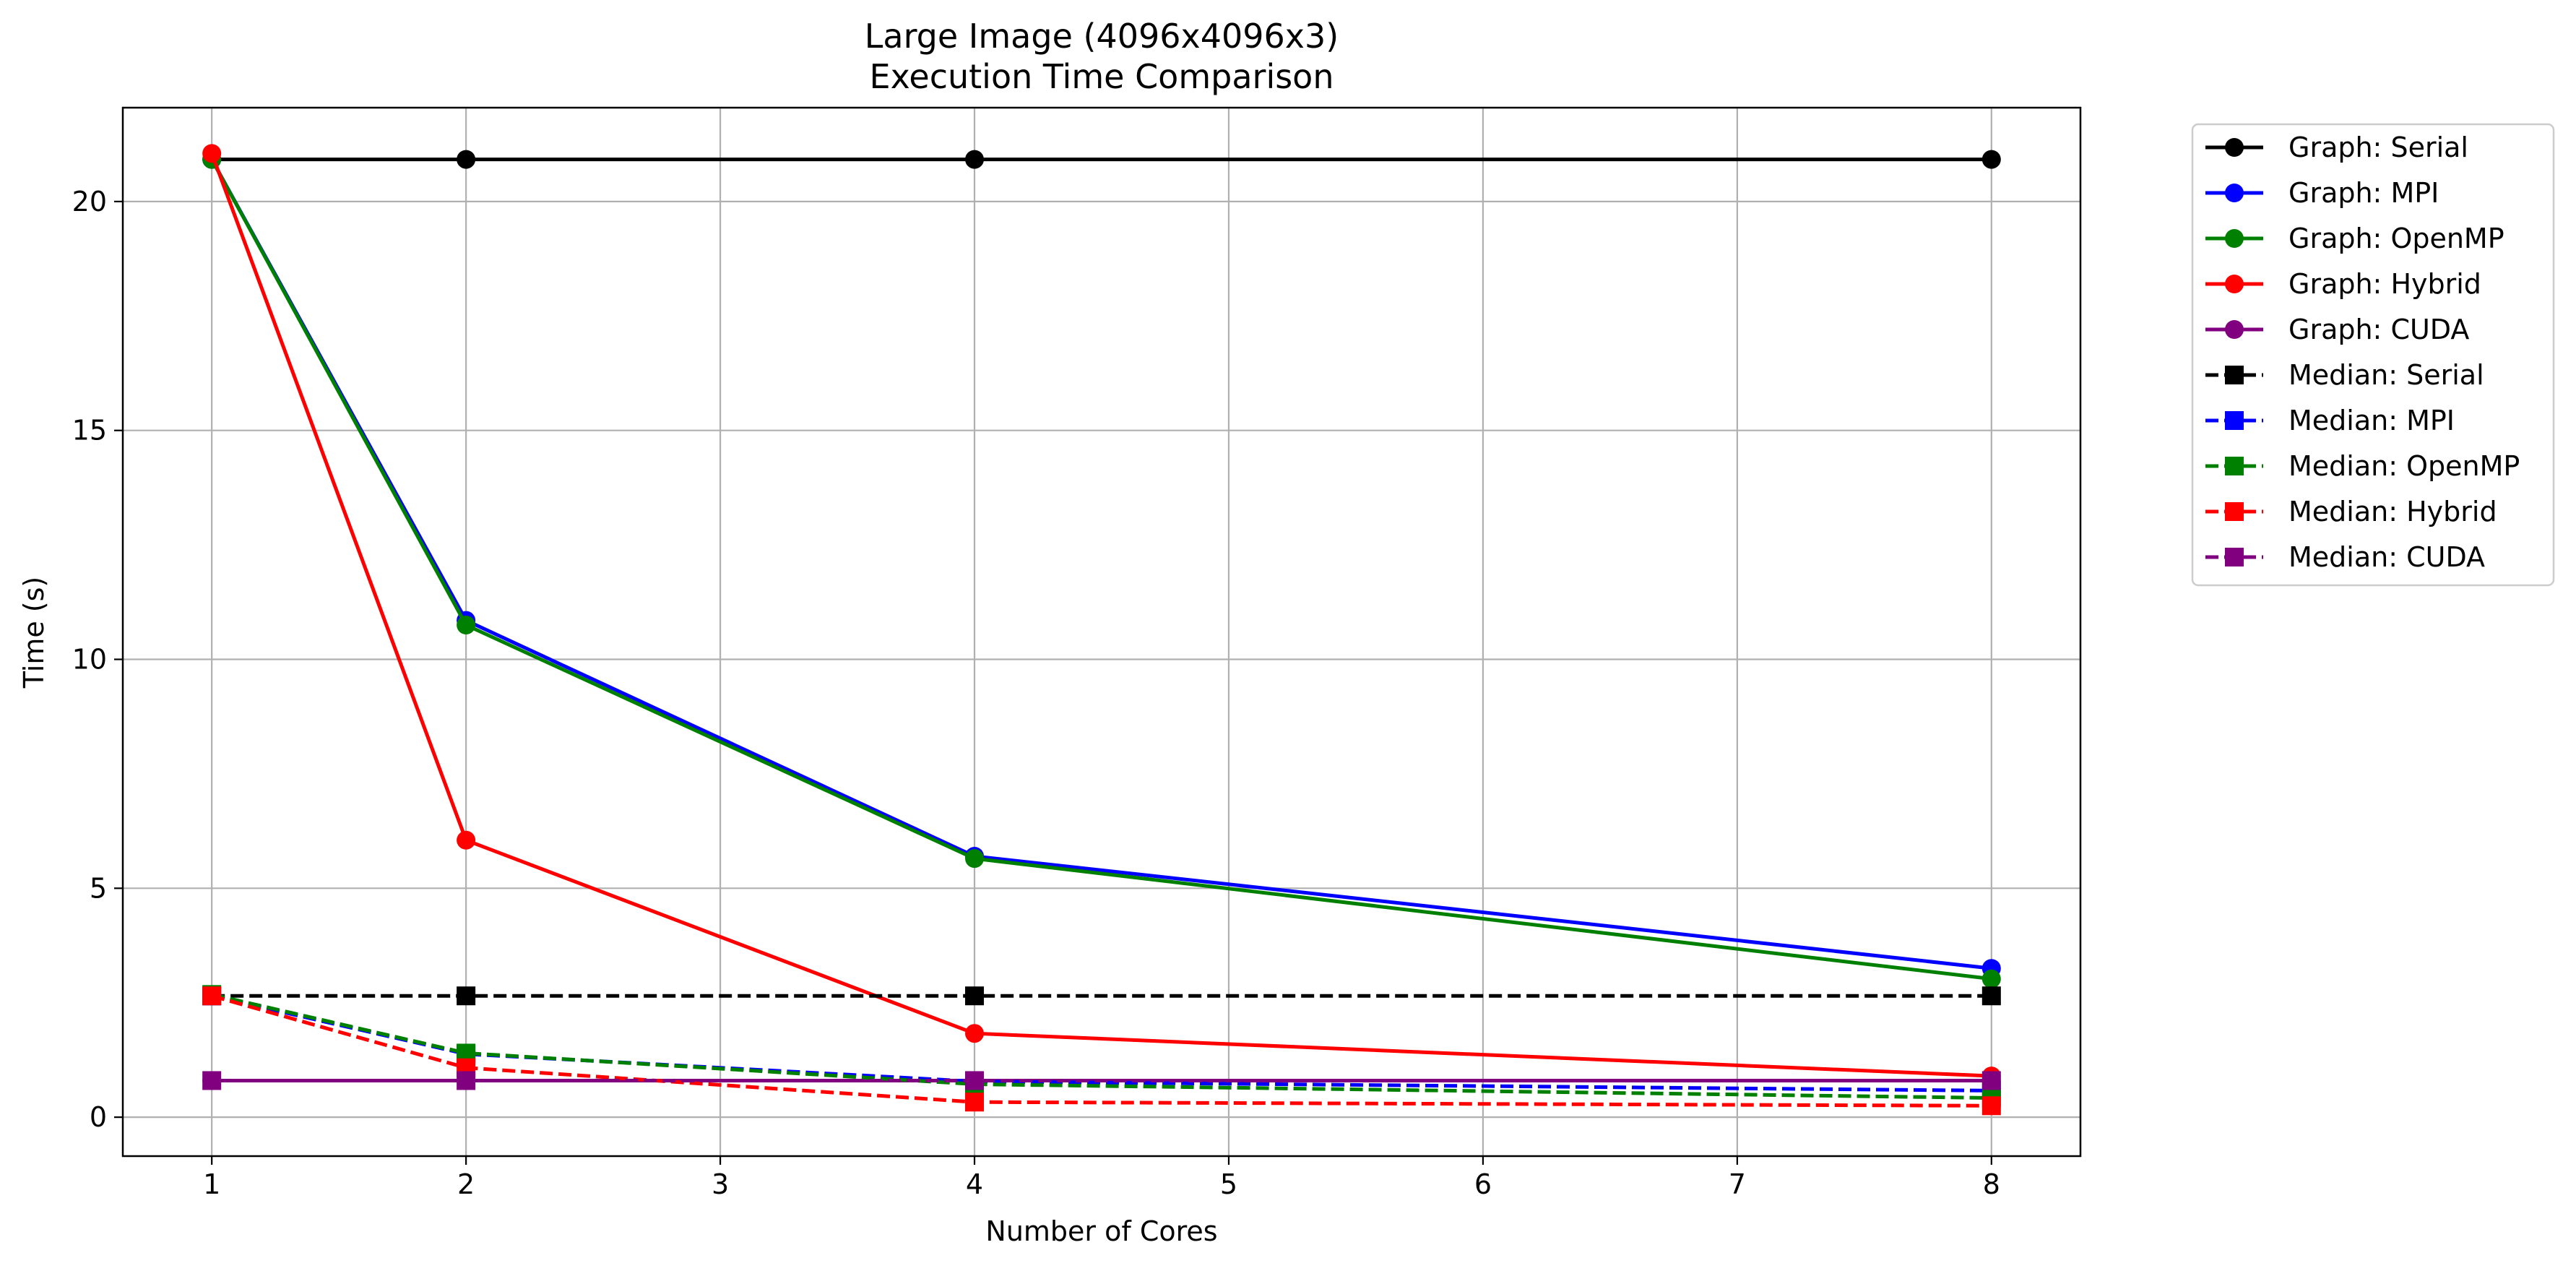  I want to click on legend-item-median-mpi: Median: MPI, so click(2330, 421).